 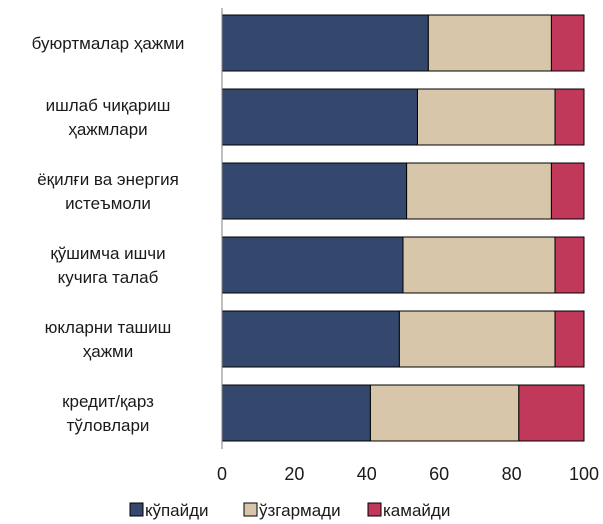 What do you see at coordinates (489, 43) in the screenshot?
I see `bar-segment-ўзгармади-0` at bounding box center [489, 43].